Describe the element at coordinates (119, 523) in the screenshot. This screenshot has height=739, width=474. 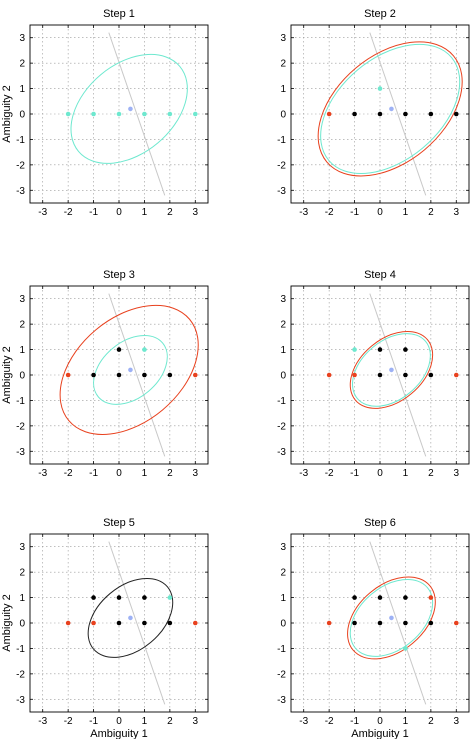
I see `subplot-title: Step 5` at that location.